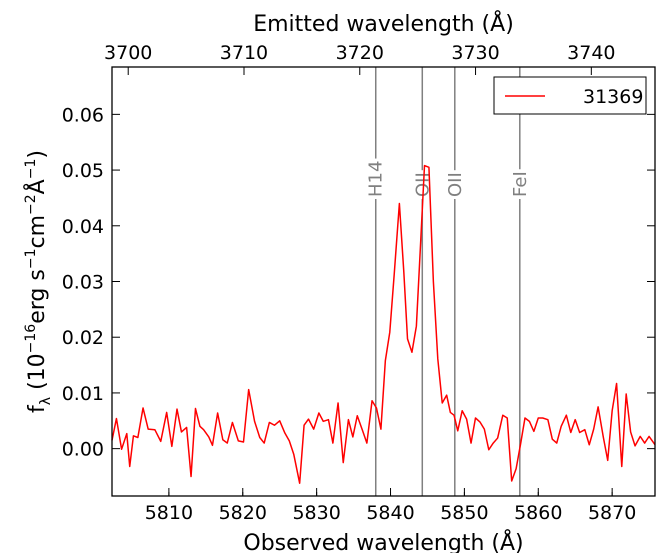  I want to click on annotation-label: H14, so click(376, 179).